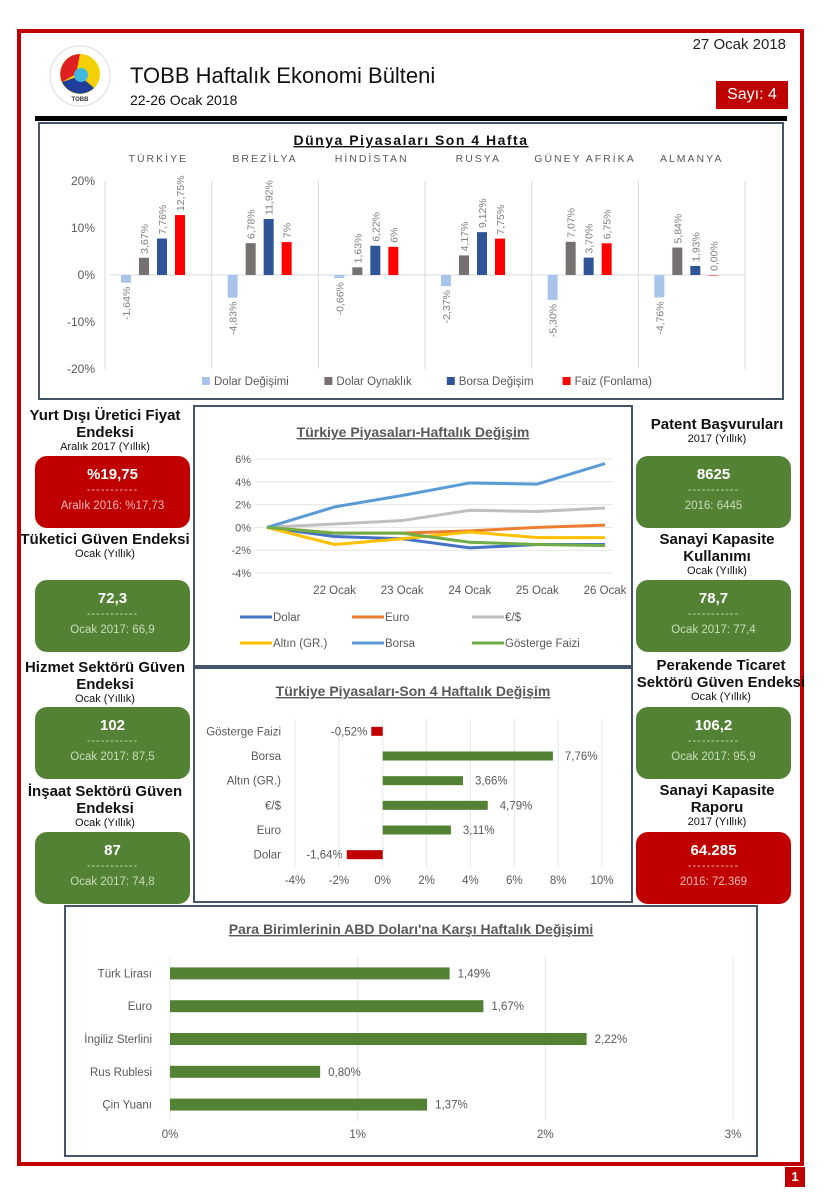  What do you see at coordinates (264, 158) in the screenshot?
I see `category-label: BREZİLYA` at bounding box center [264, 158].